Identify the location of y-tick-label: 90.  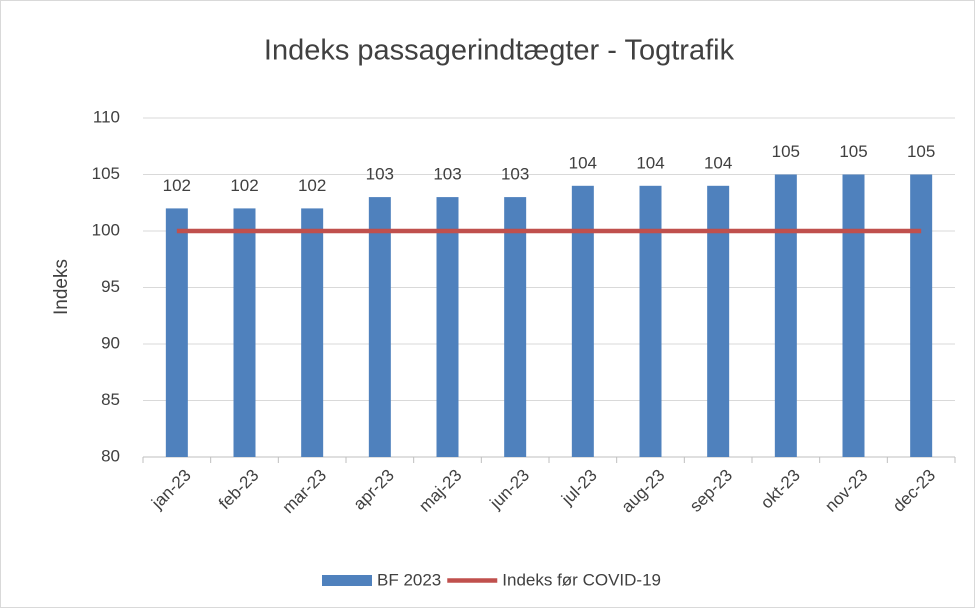
(110, 342).